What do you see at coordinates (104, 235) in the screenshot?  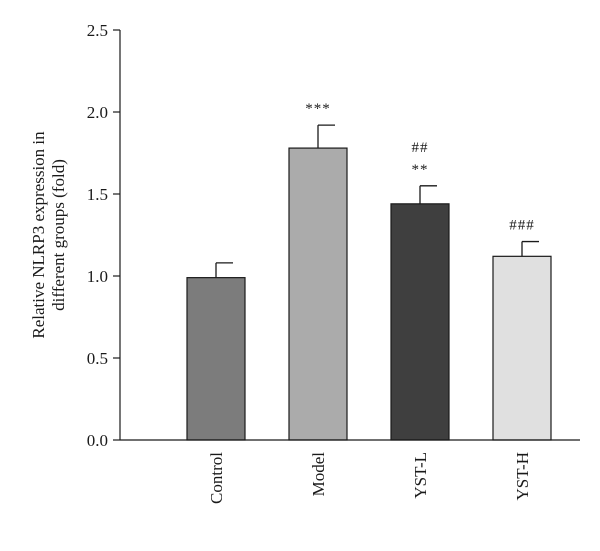 I see `y-axis: 0.0 0.5 1.0 1.5 2.0 2.5` at bounding box center [104, 235].